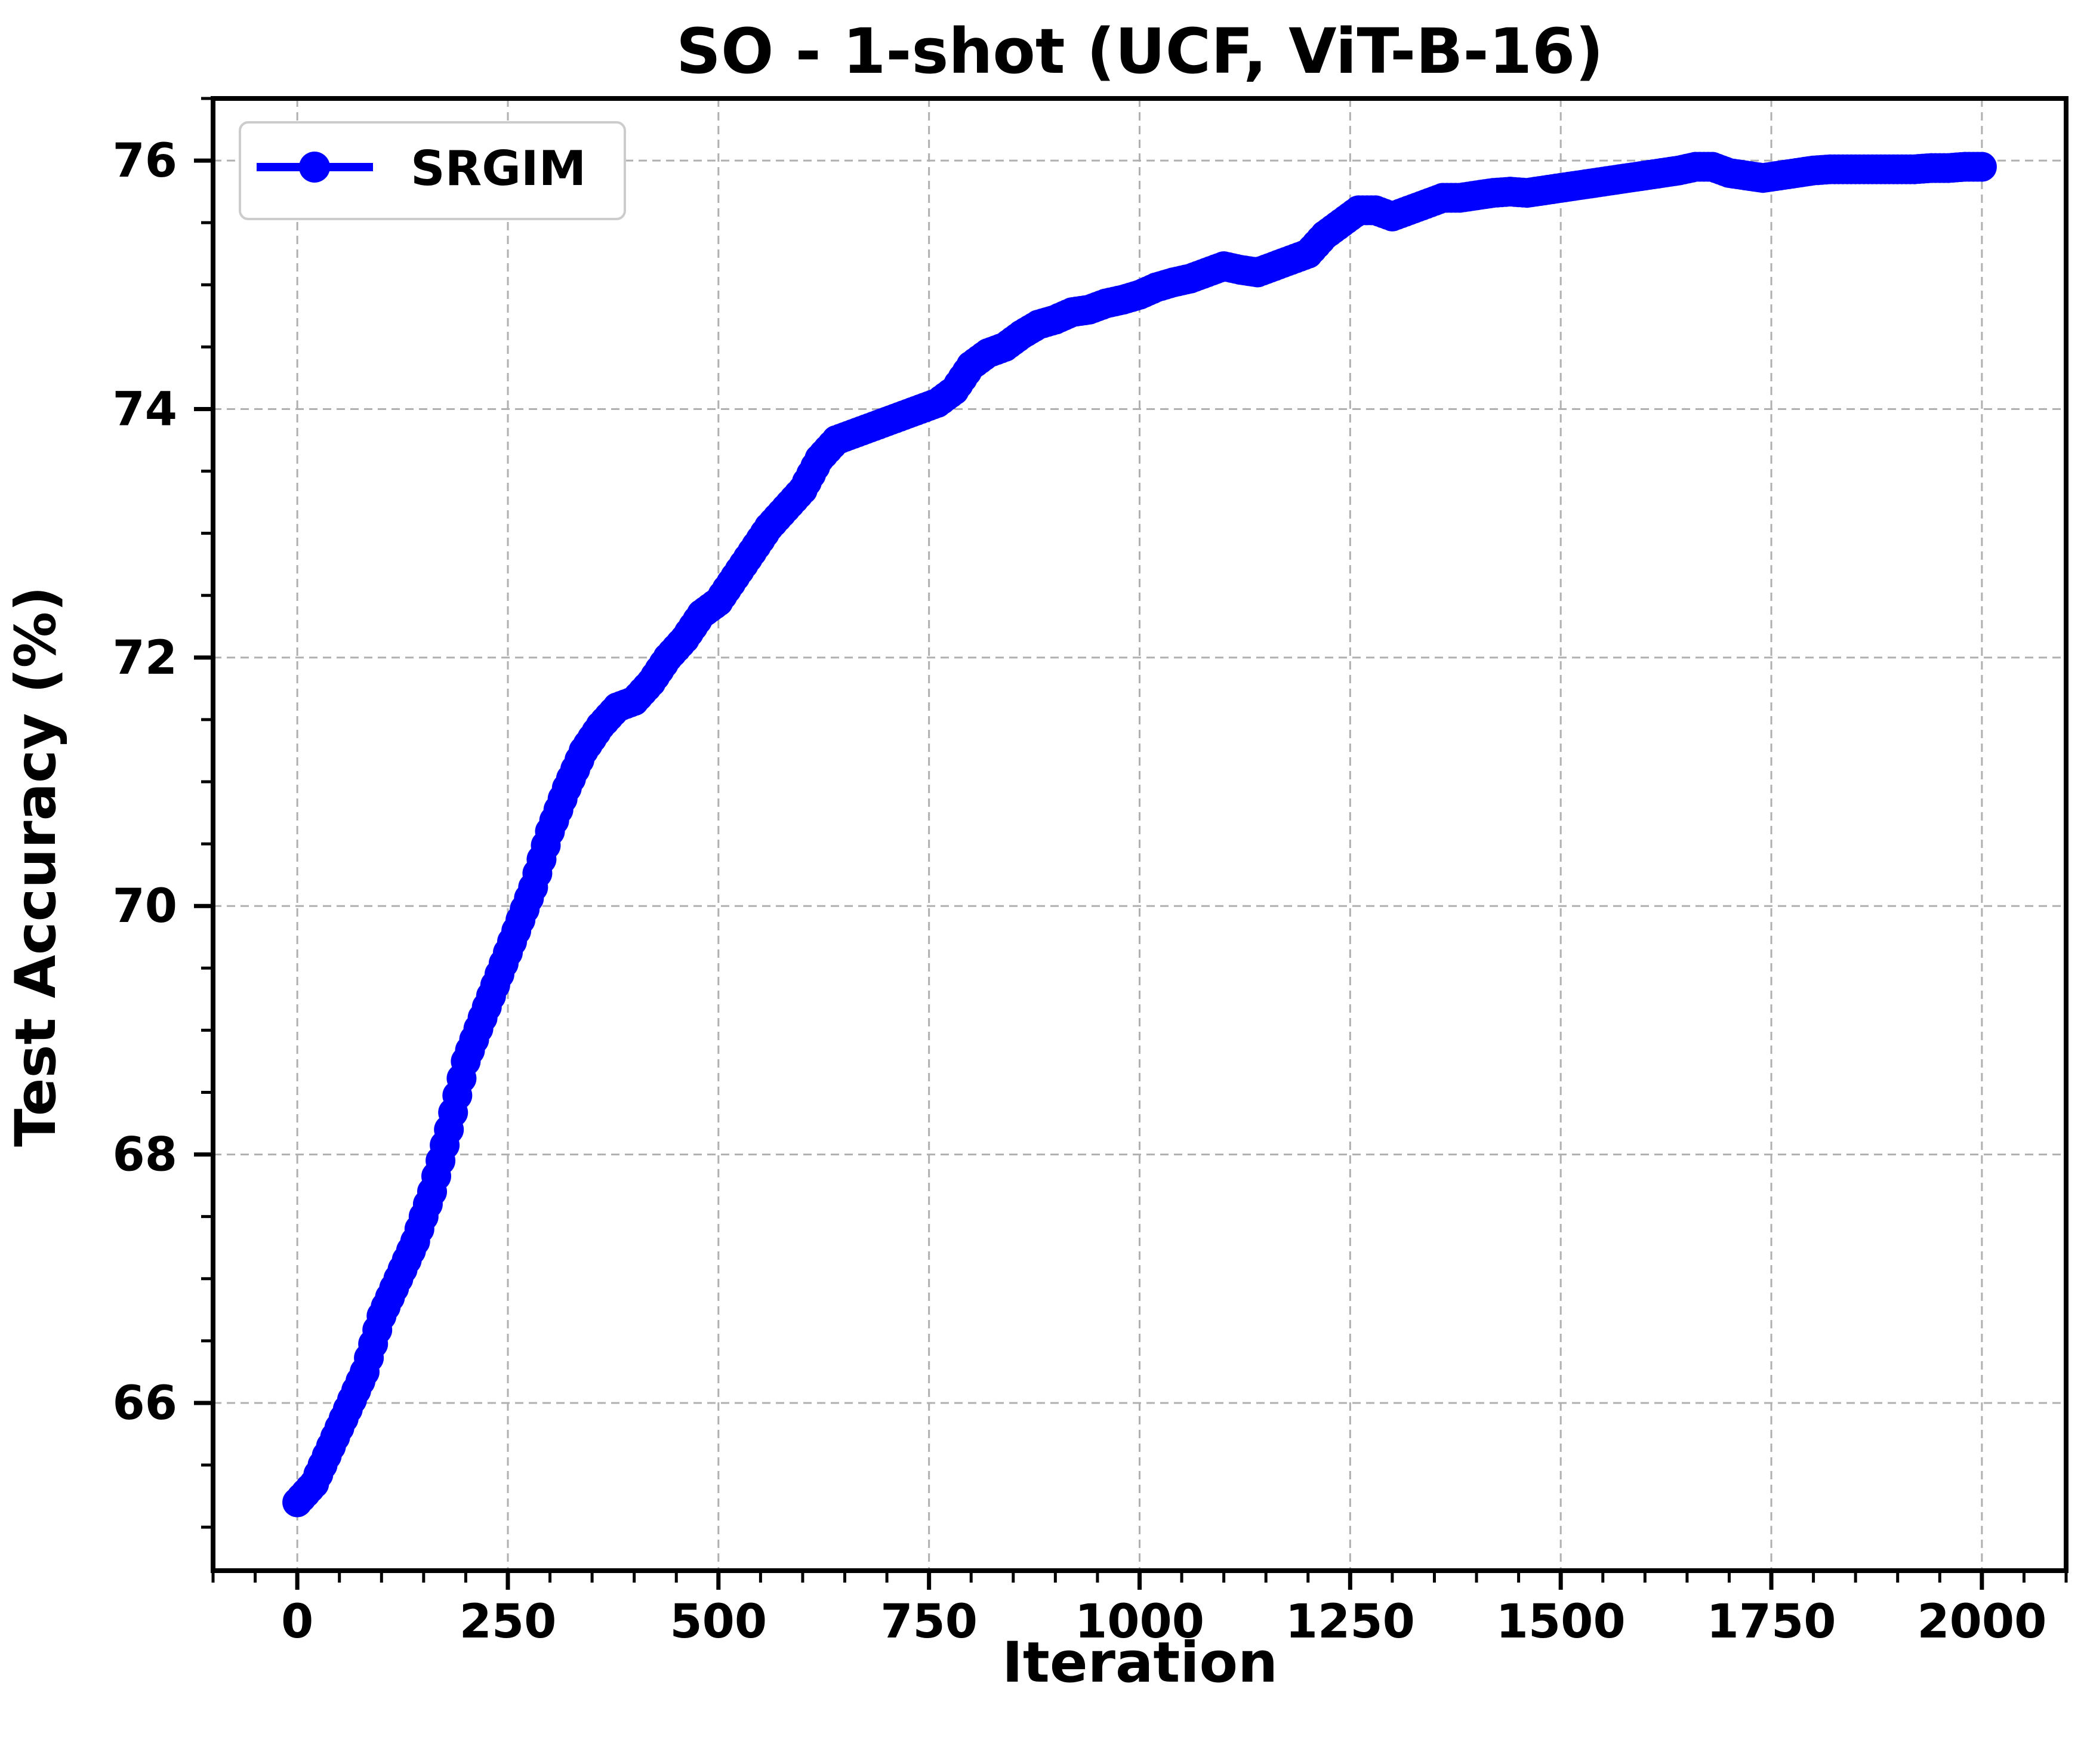 This screenshot has width=2087, height=1764. What do you see at coordinates (314, 168) in the screenshot?
I see `legend-series-marker` at bounding box center [314, 168].